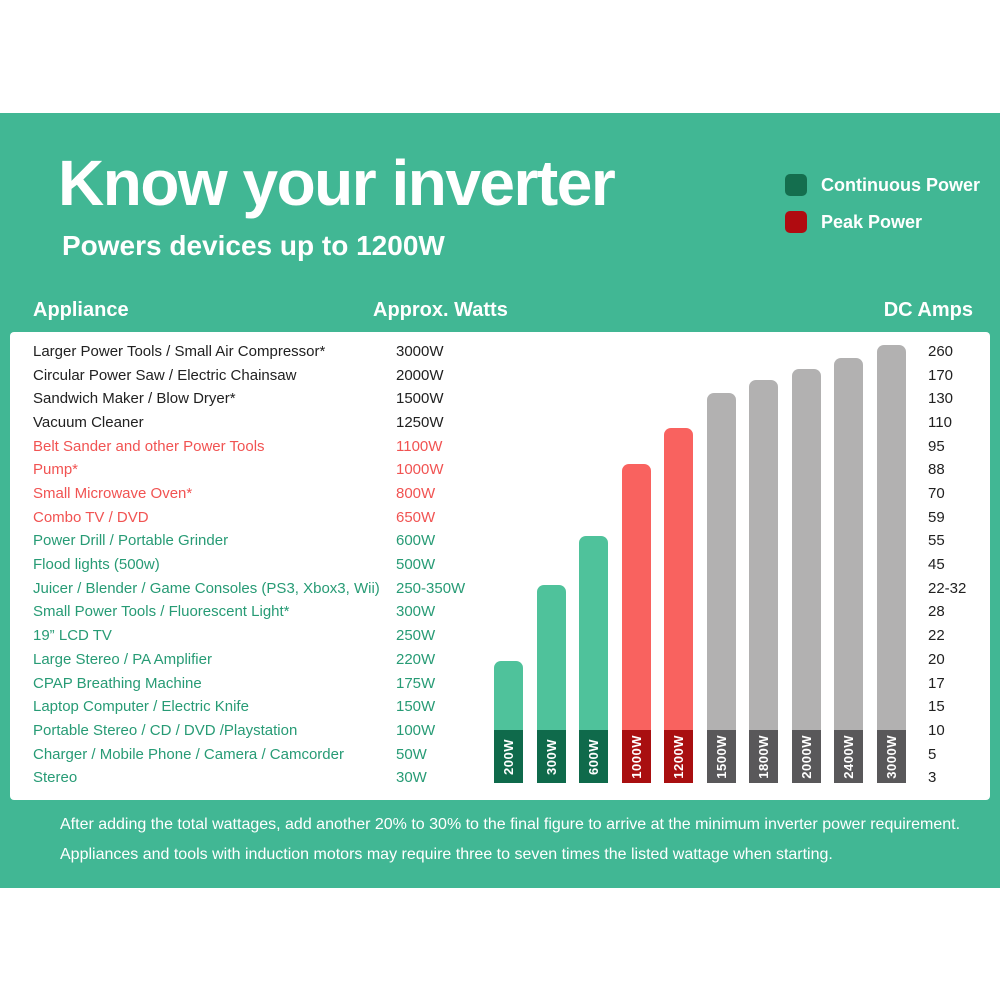  I want to click on table-row: CPAP Breathing Machine 175W 17, so click(500, 684).